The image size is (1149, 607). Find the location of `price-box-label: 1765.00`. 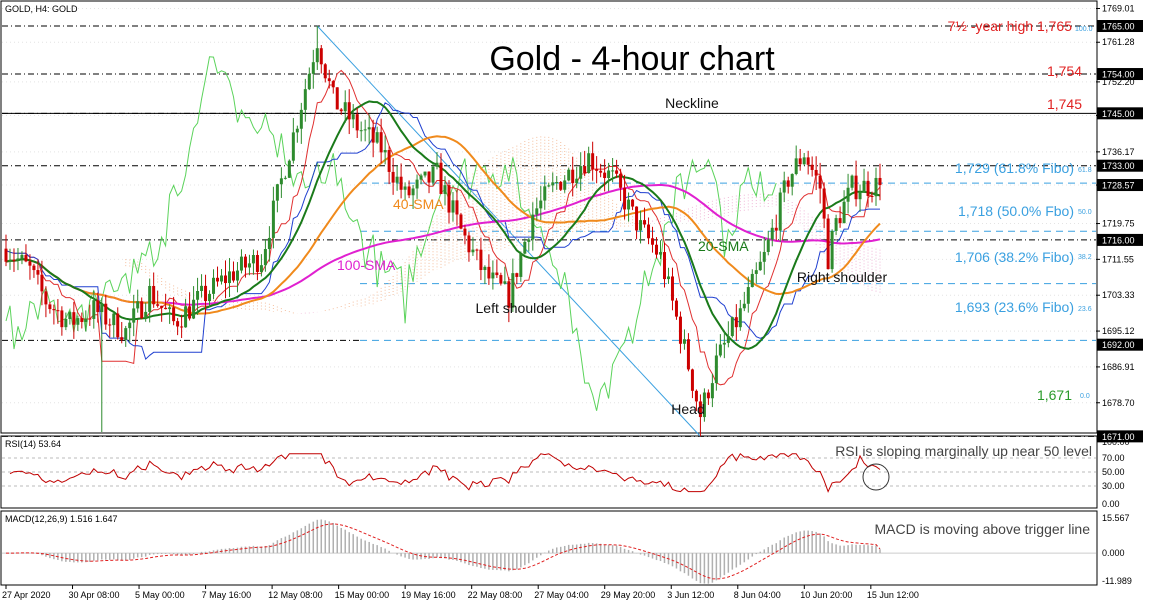

price-box-label: 1765.00 is located at coordinates (1118, 27).